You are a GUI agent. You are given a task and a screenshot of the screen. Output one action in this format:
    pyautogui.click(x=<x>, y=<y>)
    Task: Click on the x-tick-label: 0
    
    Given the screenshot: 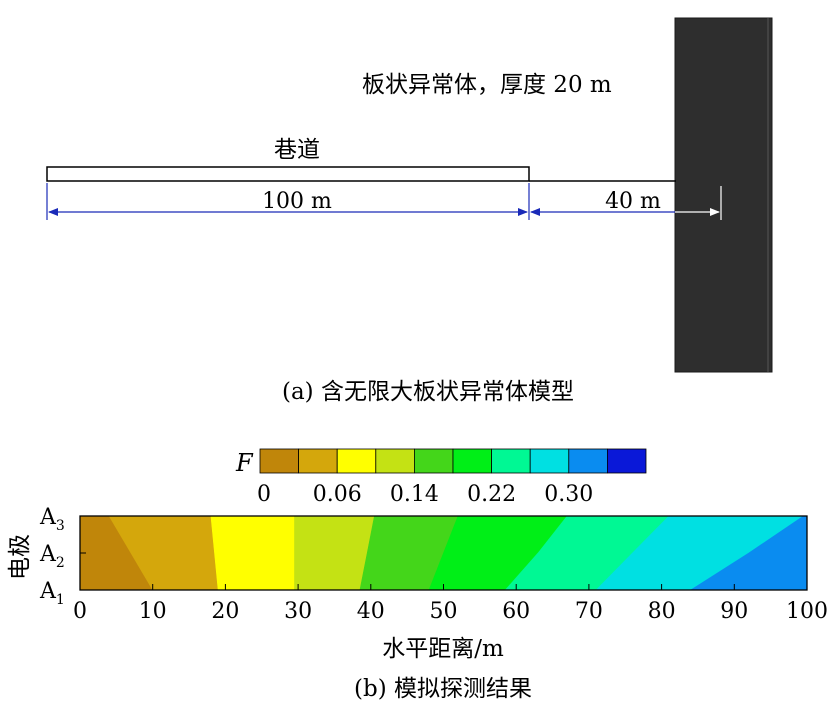 What is the action you would take?
    pyautogui.click(x=80, y=611)
    